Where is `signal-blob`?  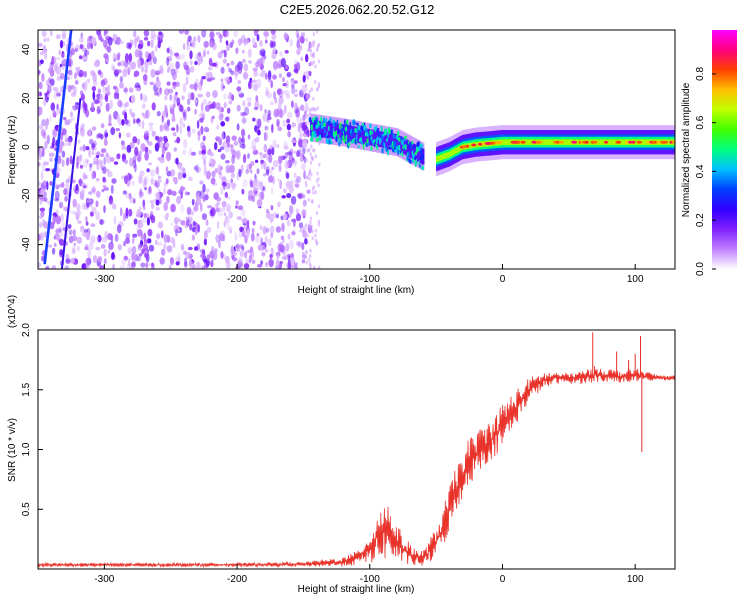 signal-blob is located at coordinates (381, 128).